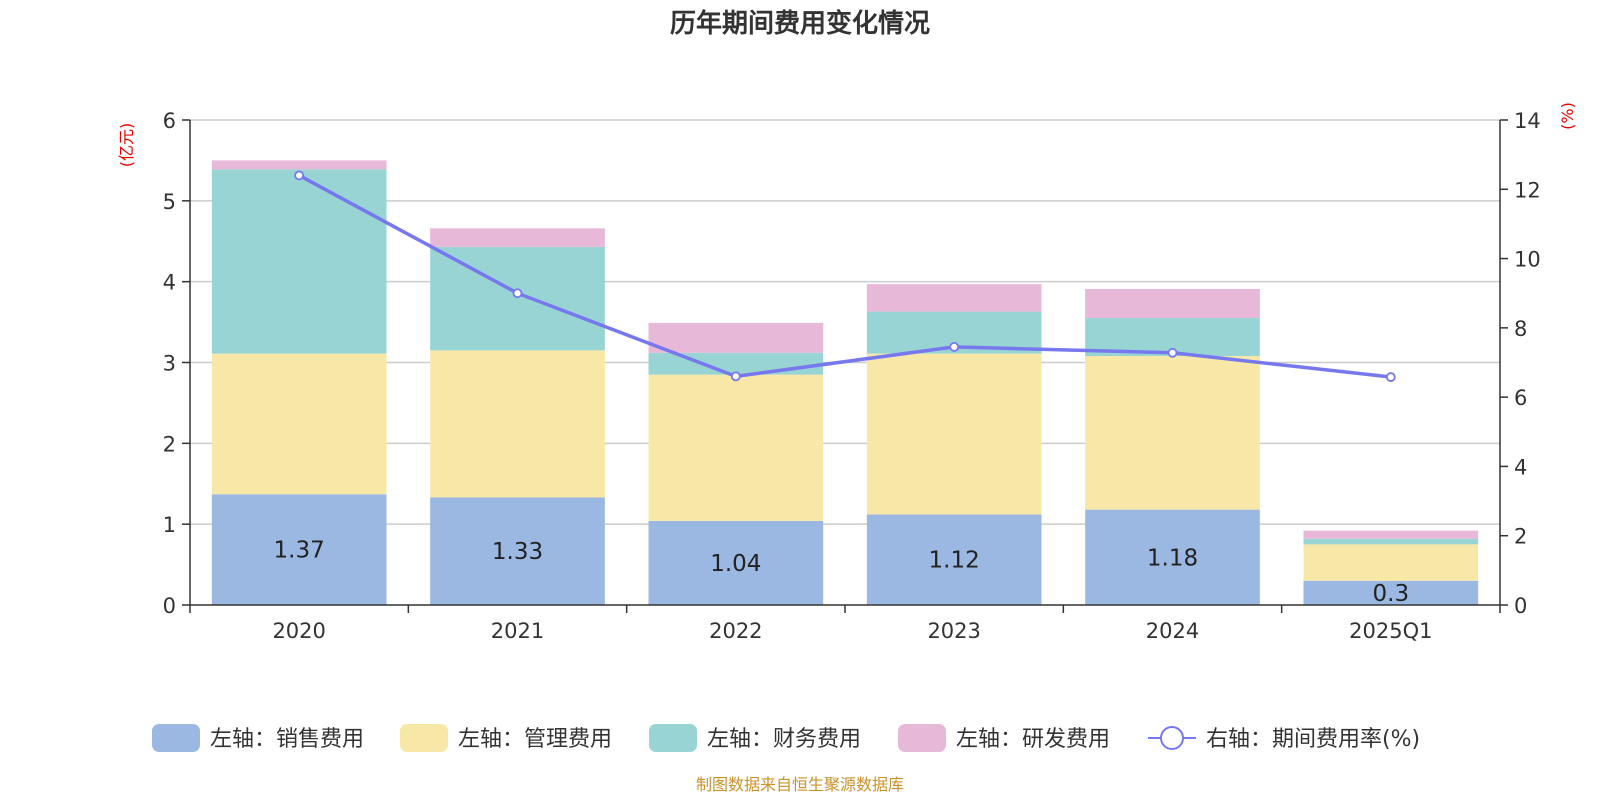 This screenshot has width=1600, height=800. I want to click on right-tick-label: 10, so click(1527, 260).